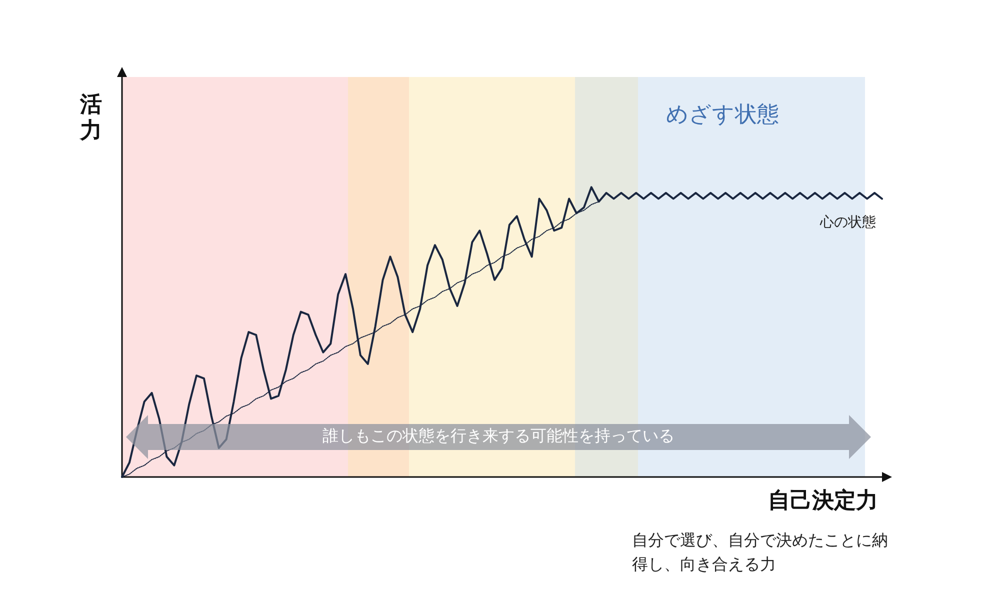  I want to click on annotation: 誰しもこの状態を行き来する可能性を持っている, so click(499, 436).